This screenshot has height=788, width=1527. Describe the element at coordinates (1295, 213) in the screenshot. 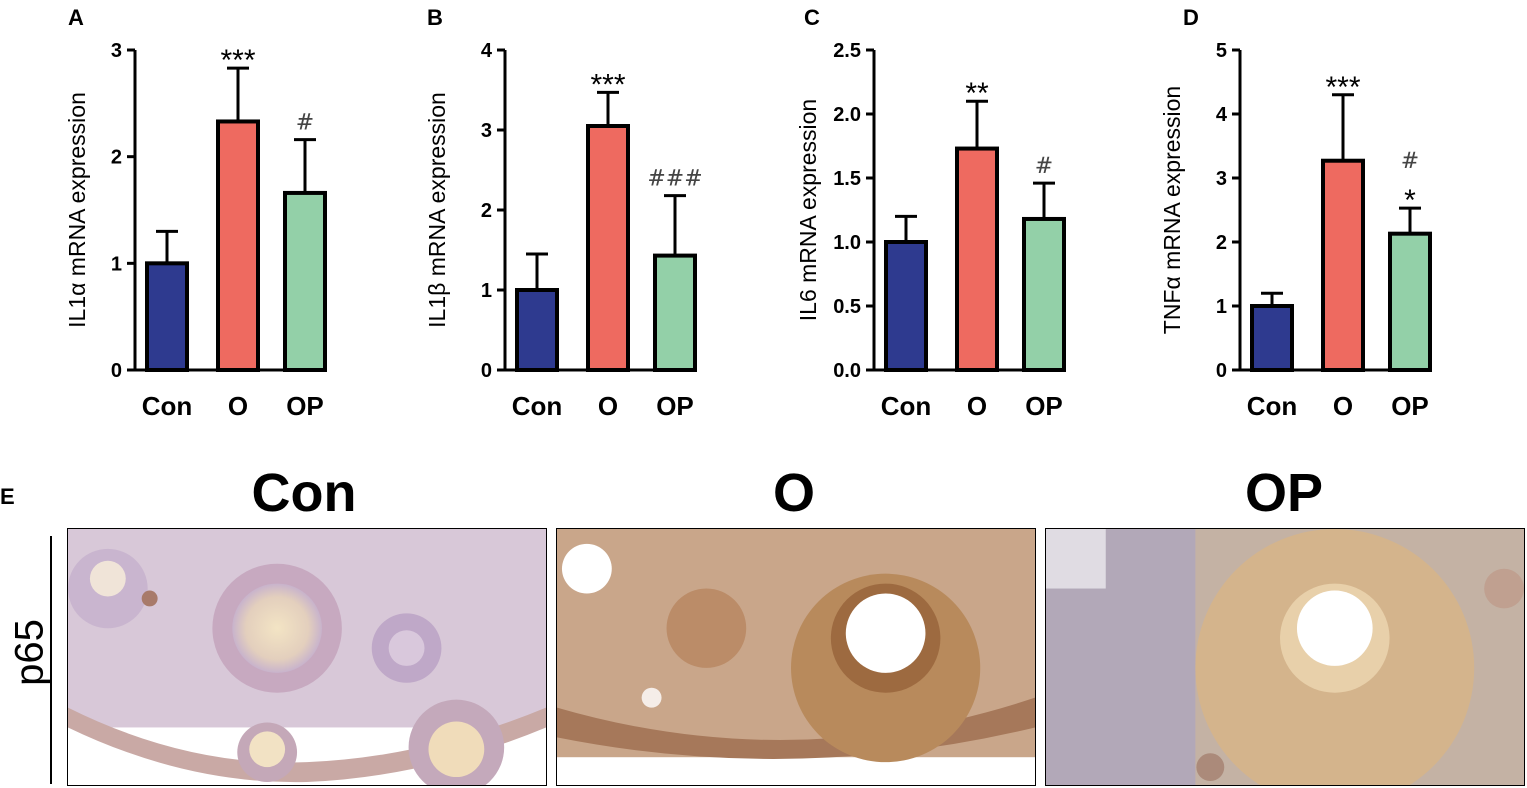

I see `chart-d: D TNFα mRNA expression 0 1 2 3 4 5 Con *** O # * OP` at that location.